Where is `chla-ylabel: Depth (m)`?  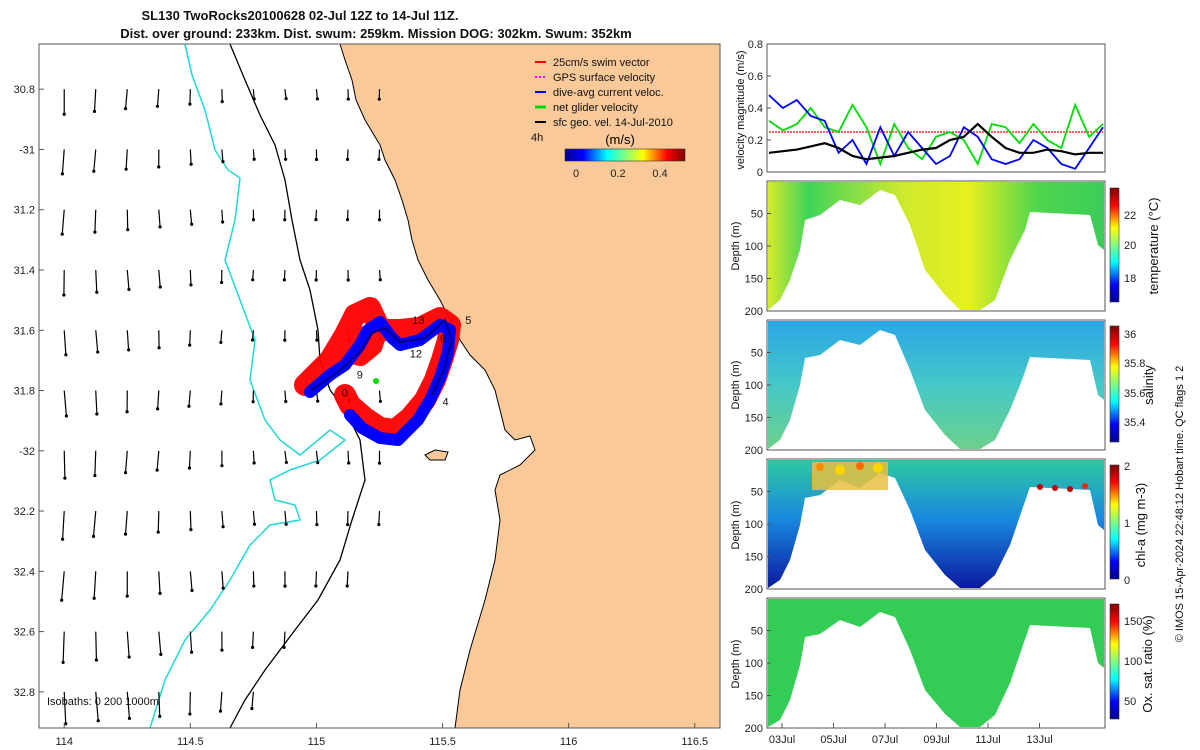 chla-ylabel: Depth (m) is located at coordinates (736, 525).